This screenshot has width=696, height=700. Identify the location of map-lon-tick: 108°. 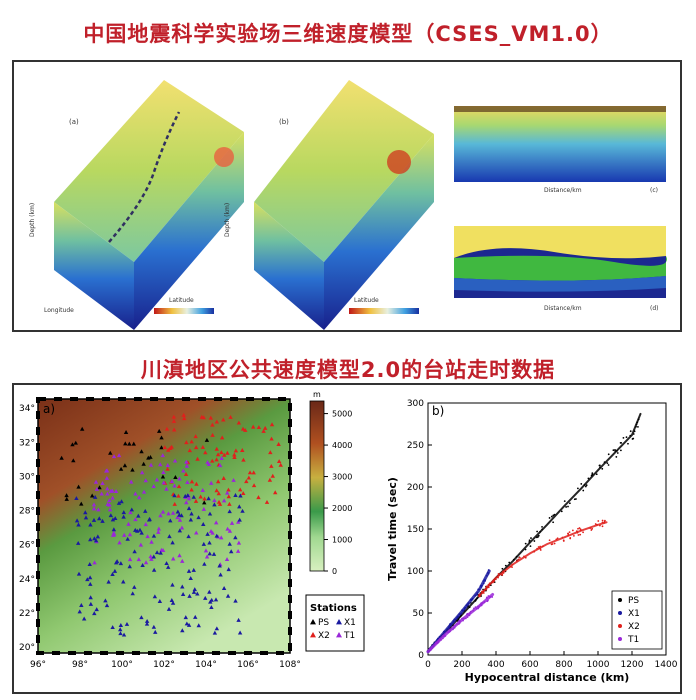
(290, 665).